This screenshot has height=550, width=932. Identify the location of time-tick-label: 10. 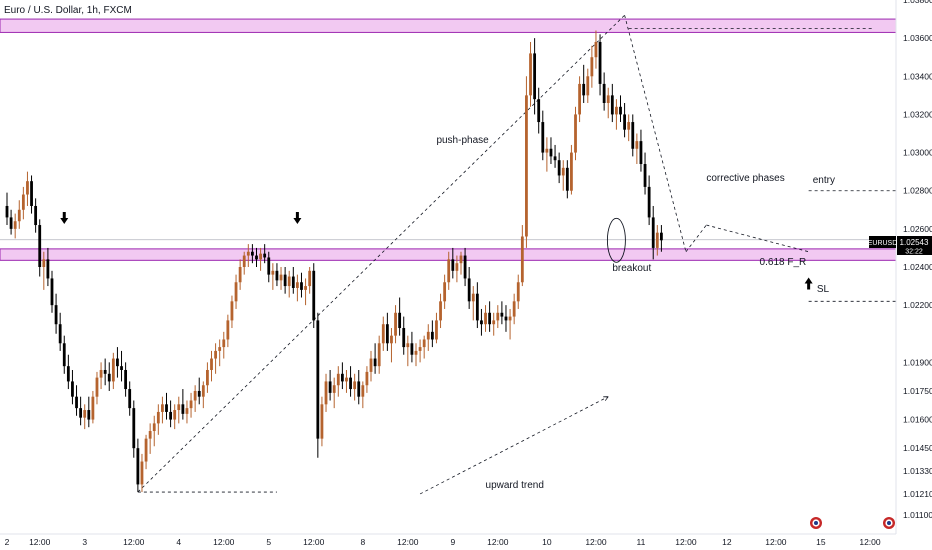
(547, 542).